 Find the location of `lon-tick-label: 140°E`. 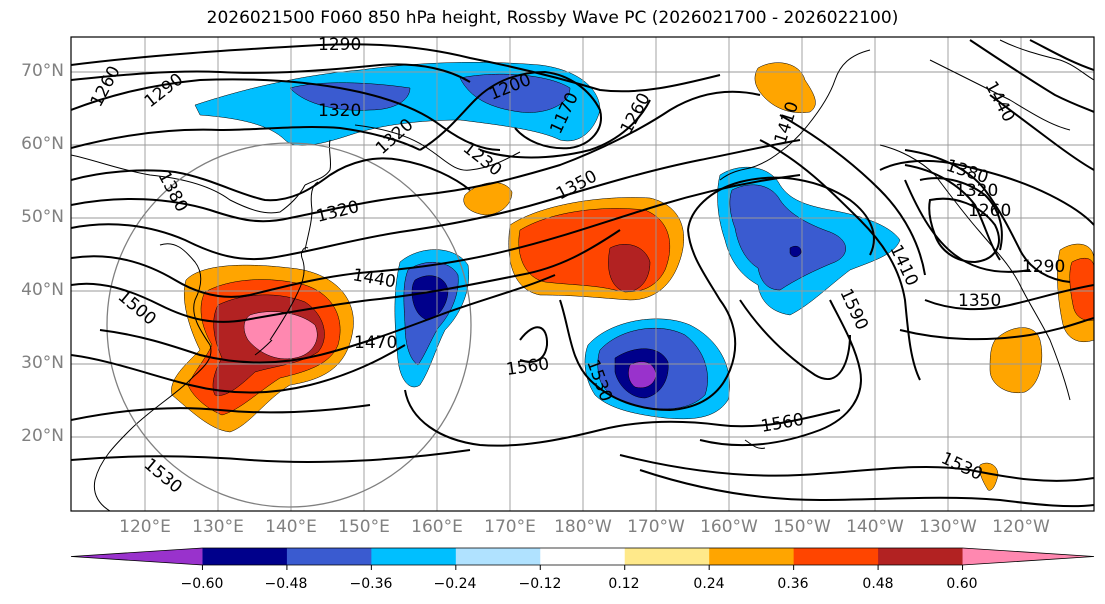

lon-tick-label: 140°E is located at coordinates (291, 527).